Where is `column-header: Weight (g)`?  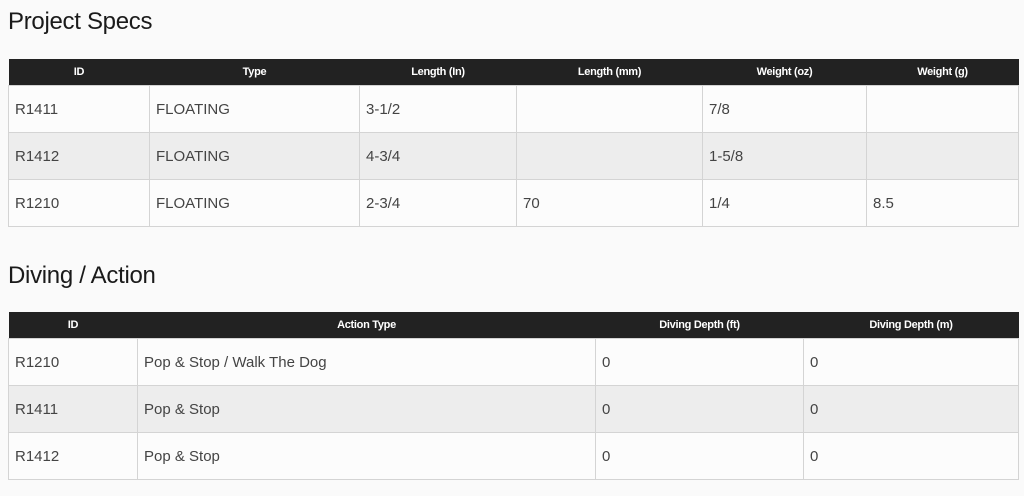 column-header: Weight (g) is located at coordinates (942, 72).